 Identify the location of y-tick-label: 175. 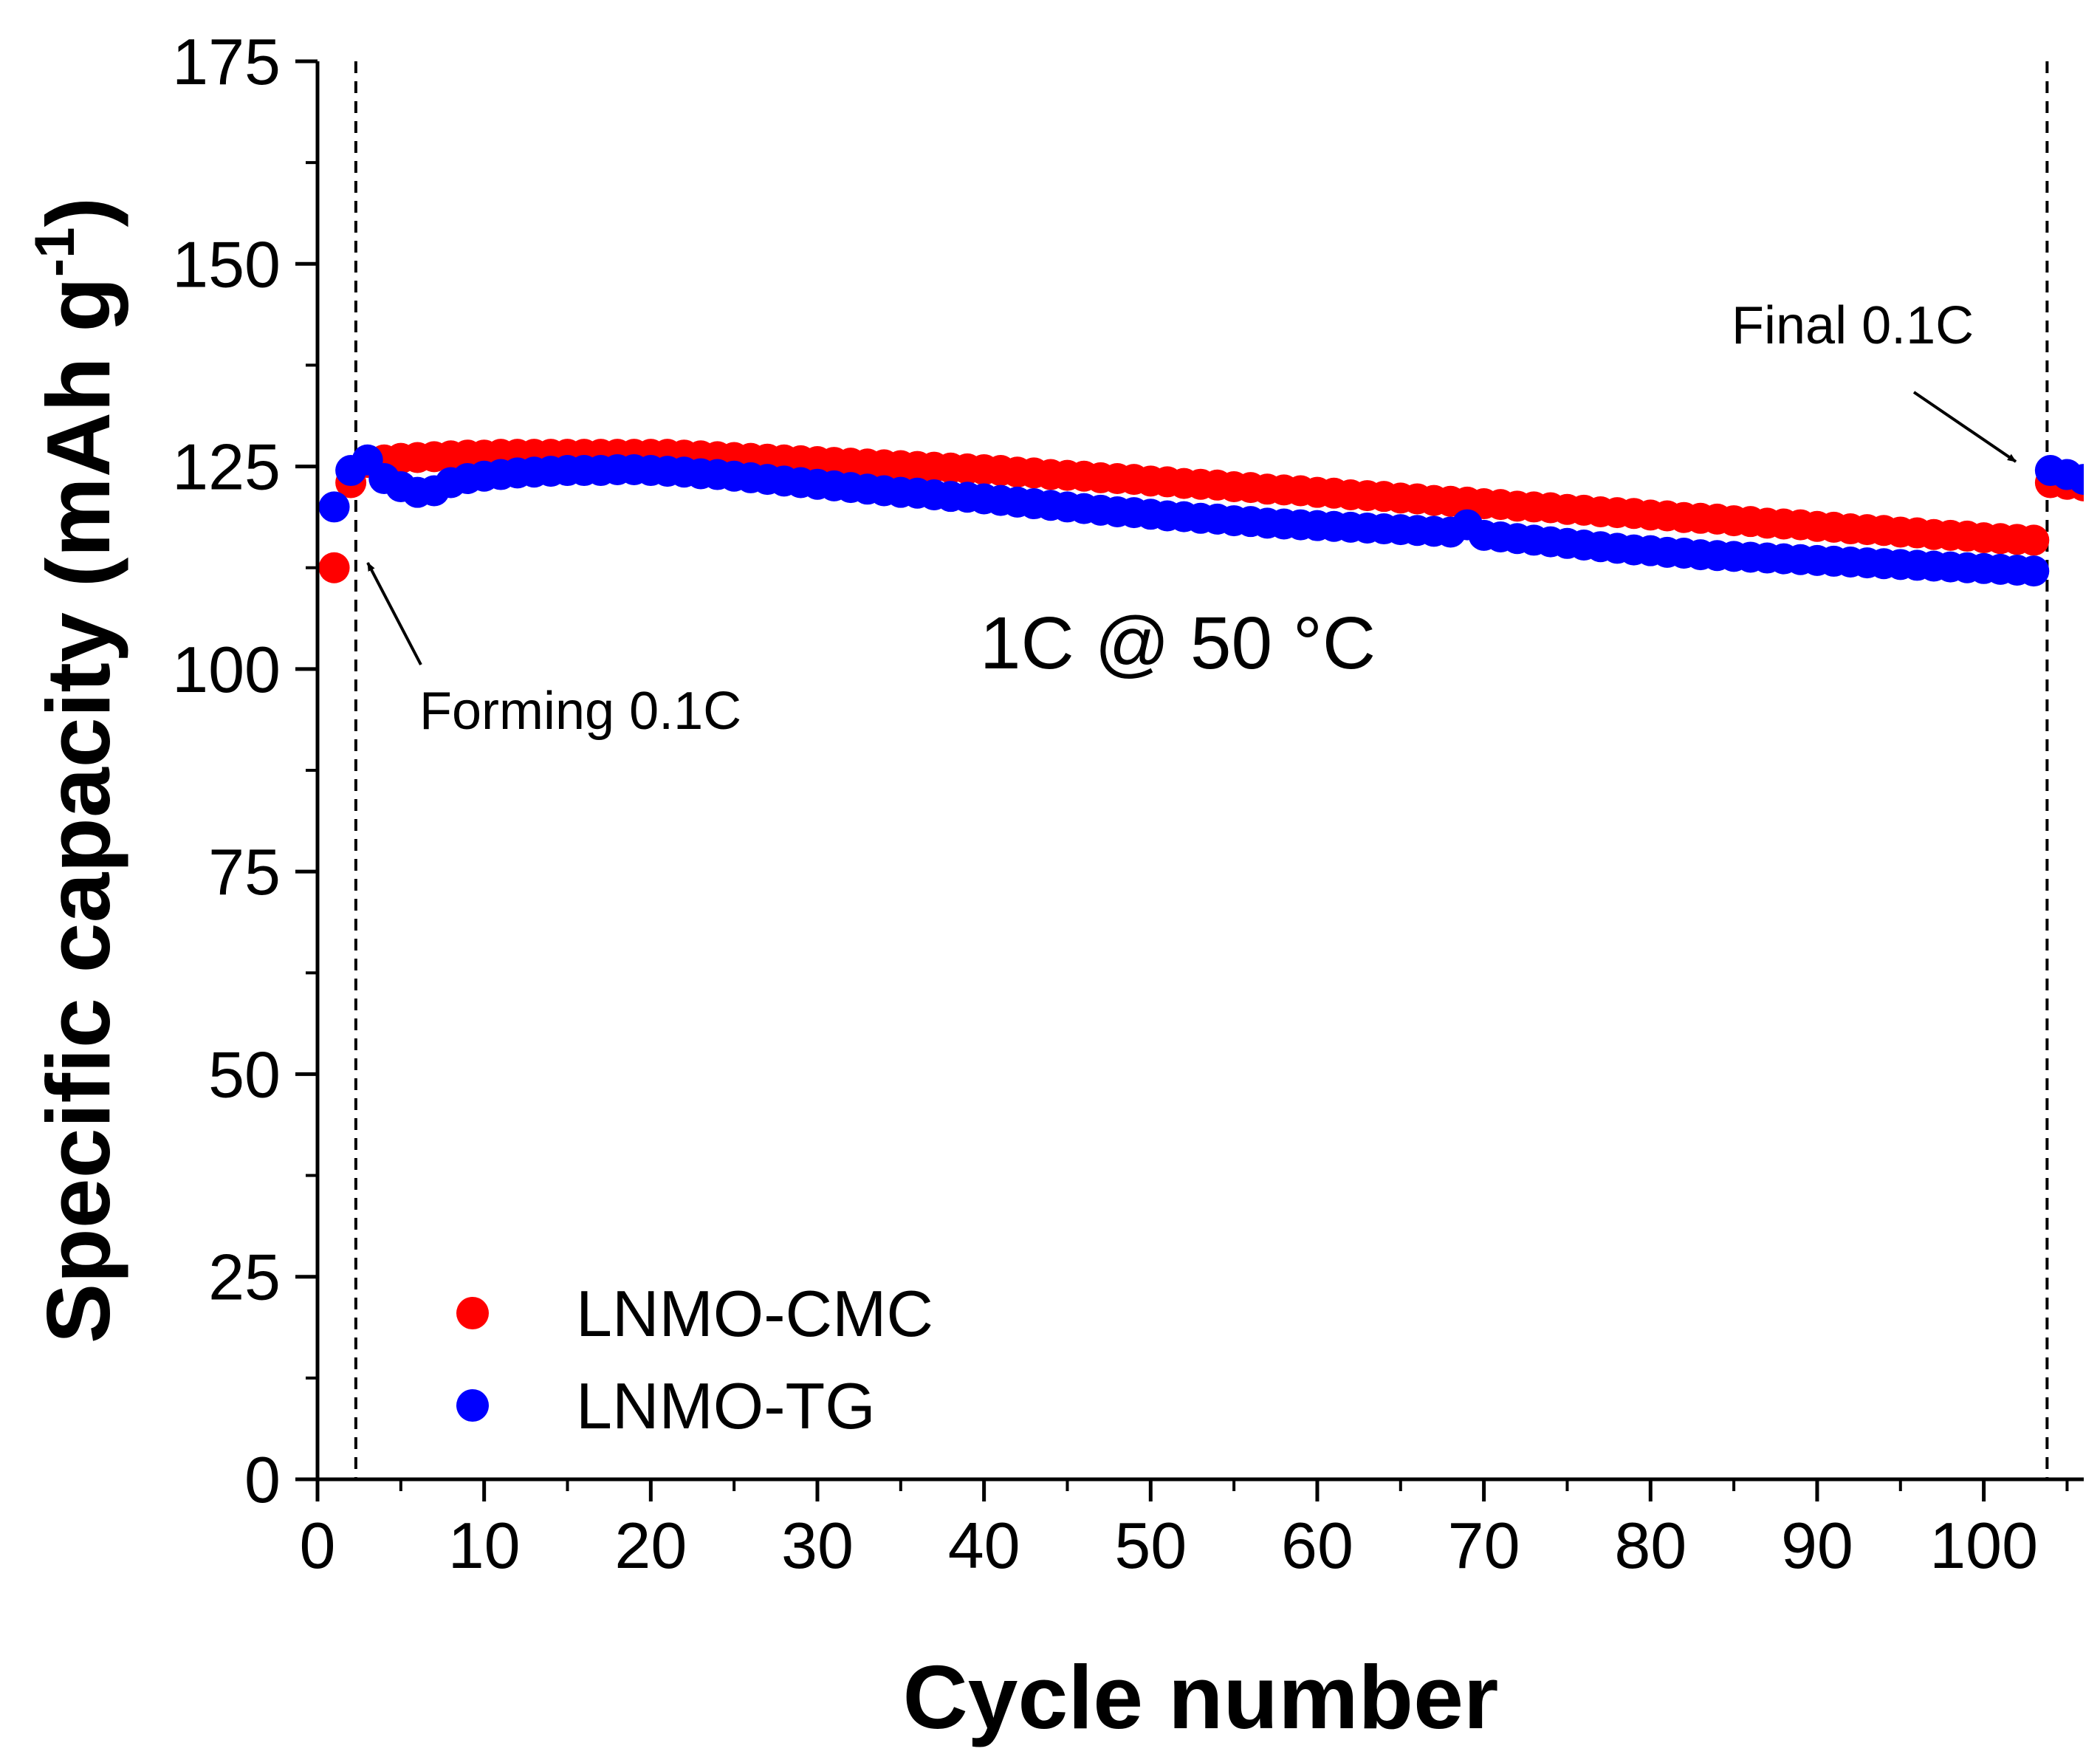
(226, 61).